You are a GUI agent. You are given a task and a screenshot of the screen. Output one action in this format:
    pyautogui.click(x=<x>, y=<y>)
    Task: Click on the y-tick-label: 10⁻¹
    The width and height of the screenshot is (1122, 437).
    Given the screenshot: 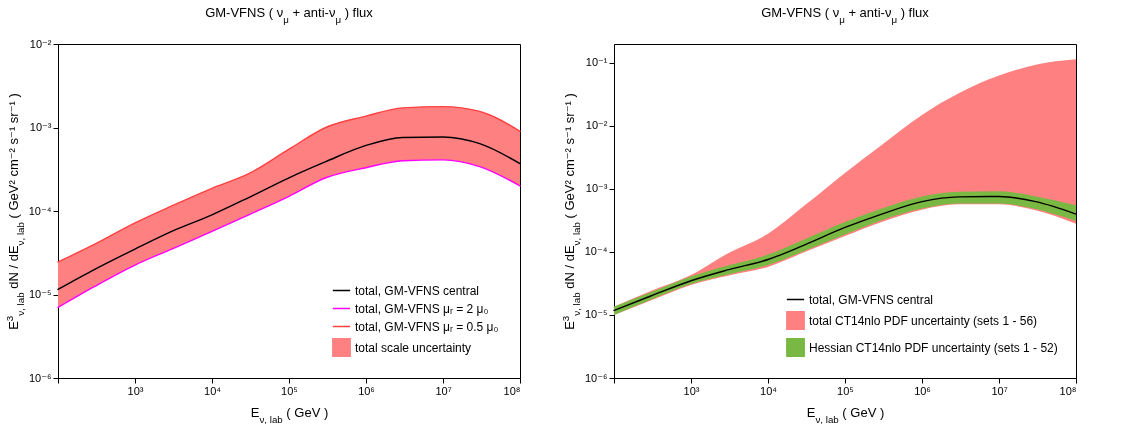 What is the action you would take?
    pyautogui.click(x=596, y=62)
    